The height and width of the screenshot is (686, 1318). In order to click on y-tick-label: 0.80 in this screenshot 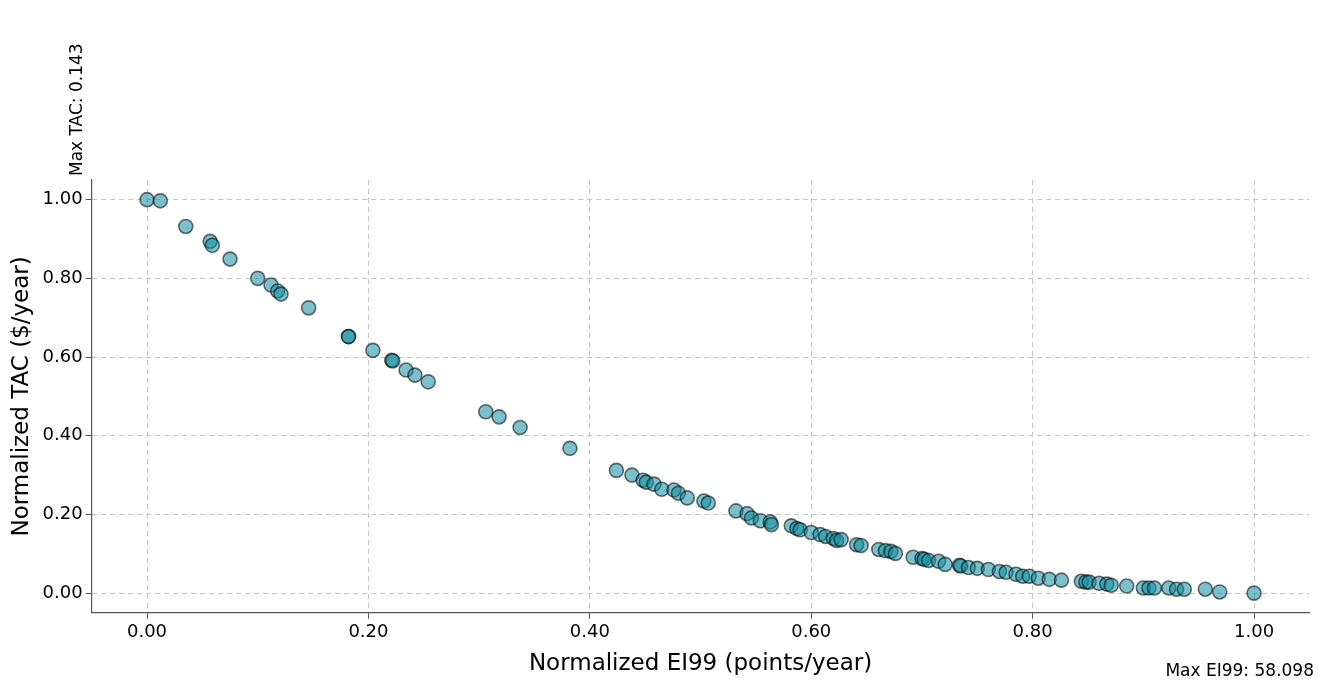, I will do `click(62, 277)`.